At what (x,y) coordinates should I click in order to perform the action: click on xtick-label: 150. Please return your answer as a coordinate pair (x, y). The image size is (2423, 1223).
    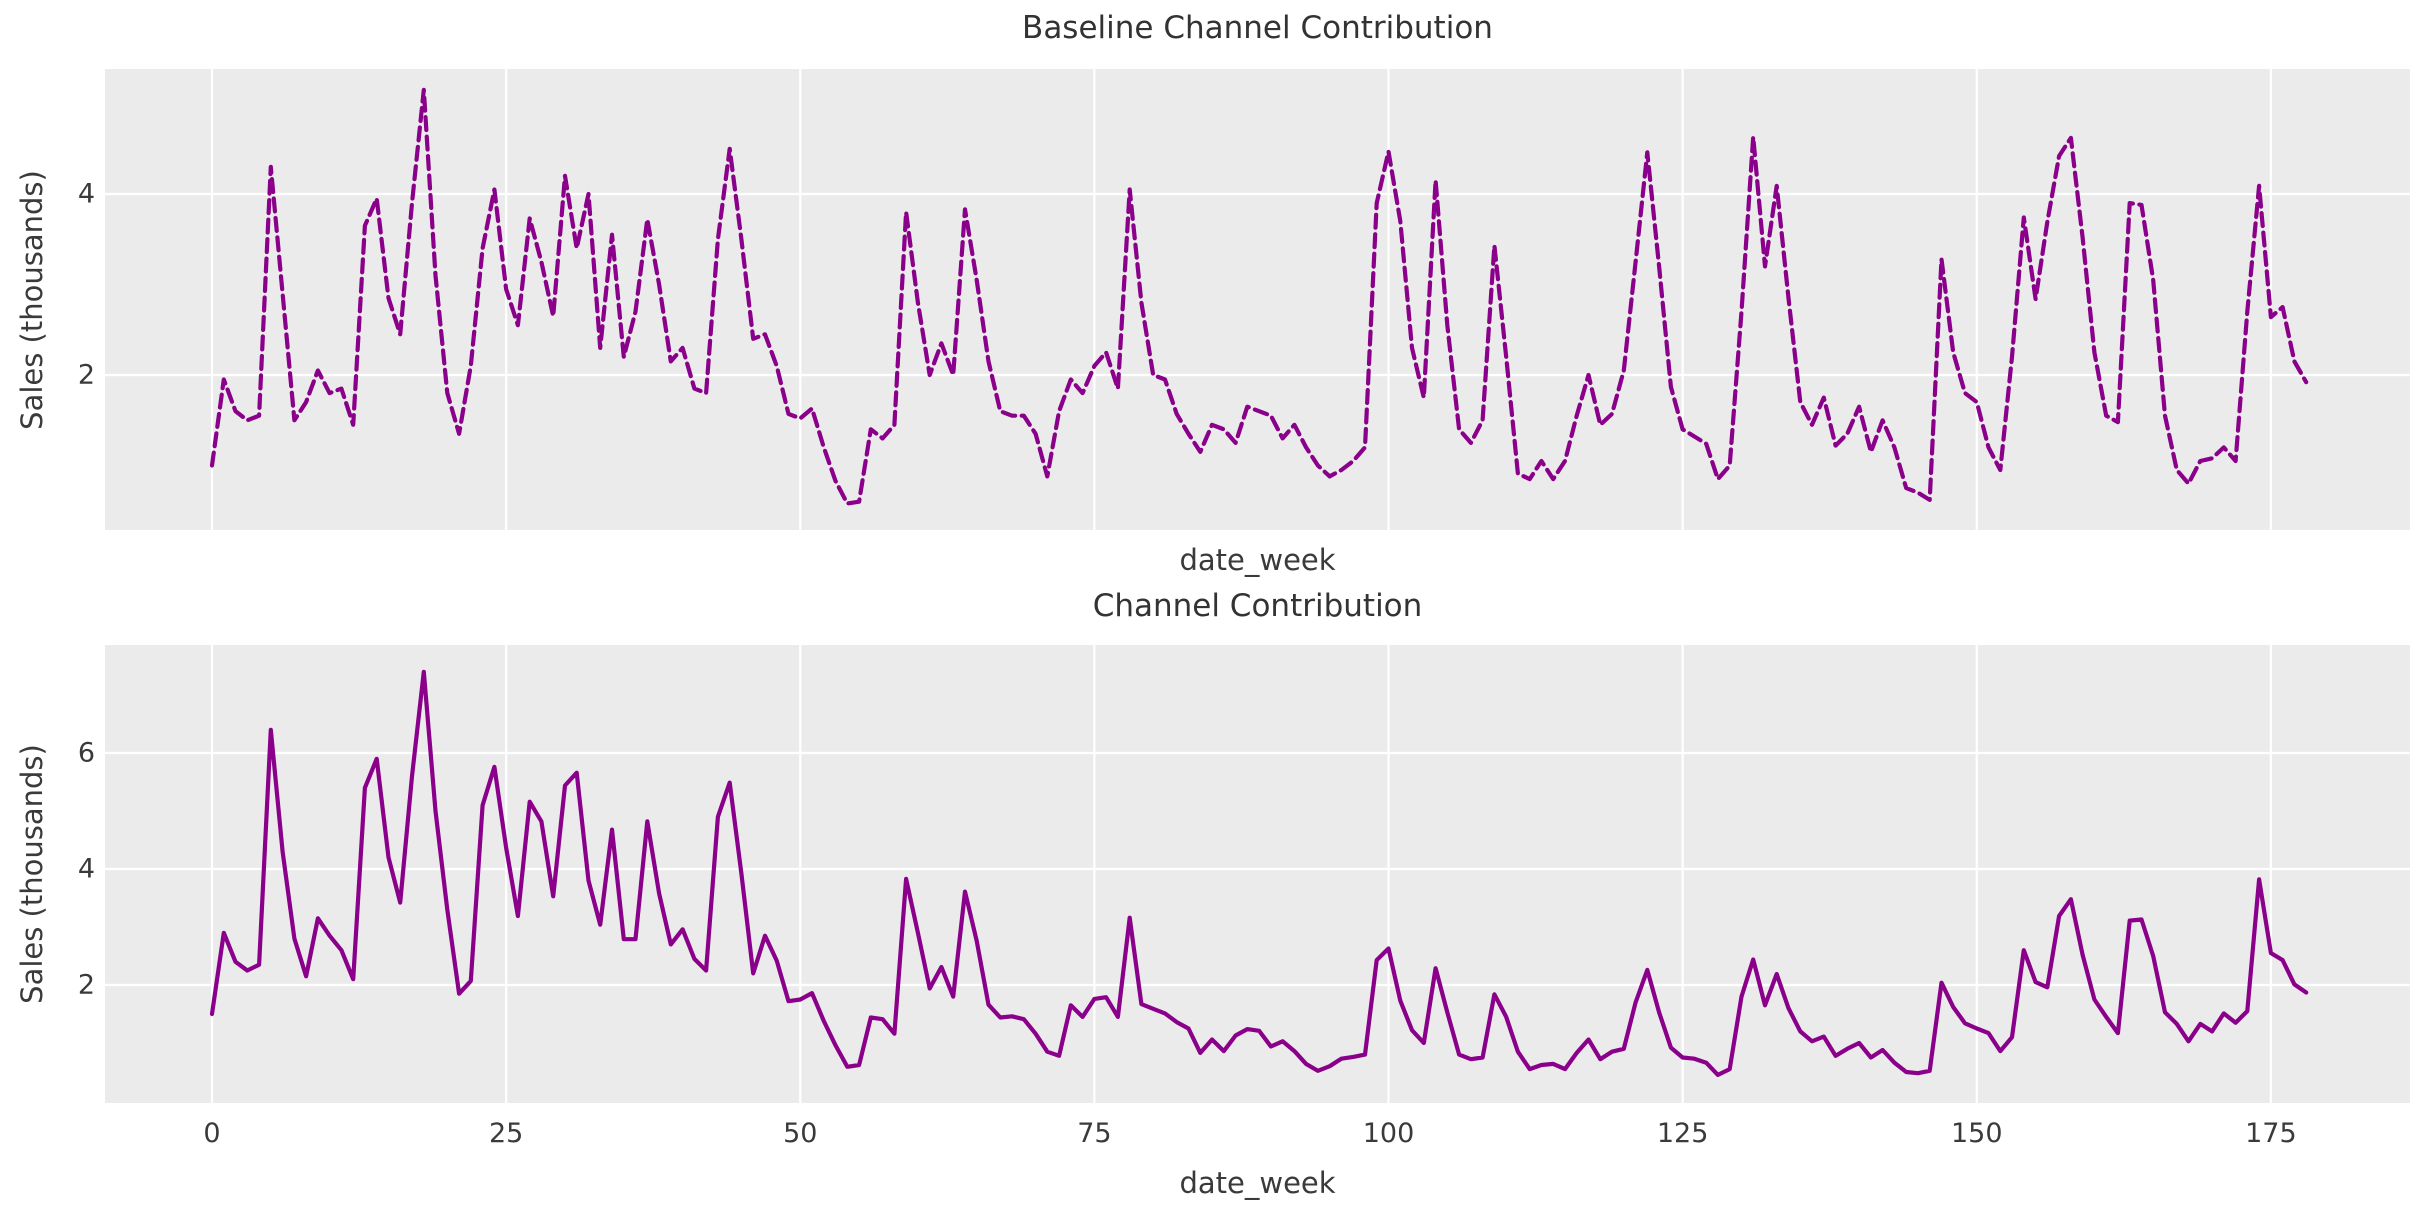
    Looking at the image, I should click on (1976, 1133).